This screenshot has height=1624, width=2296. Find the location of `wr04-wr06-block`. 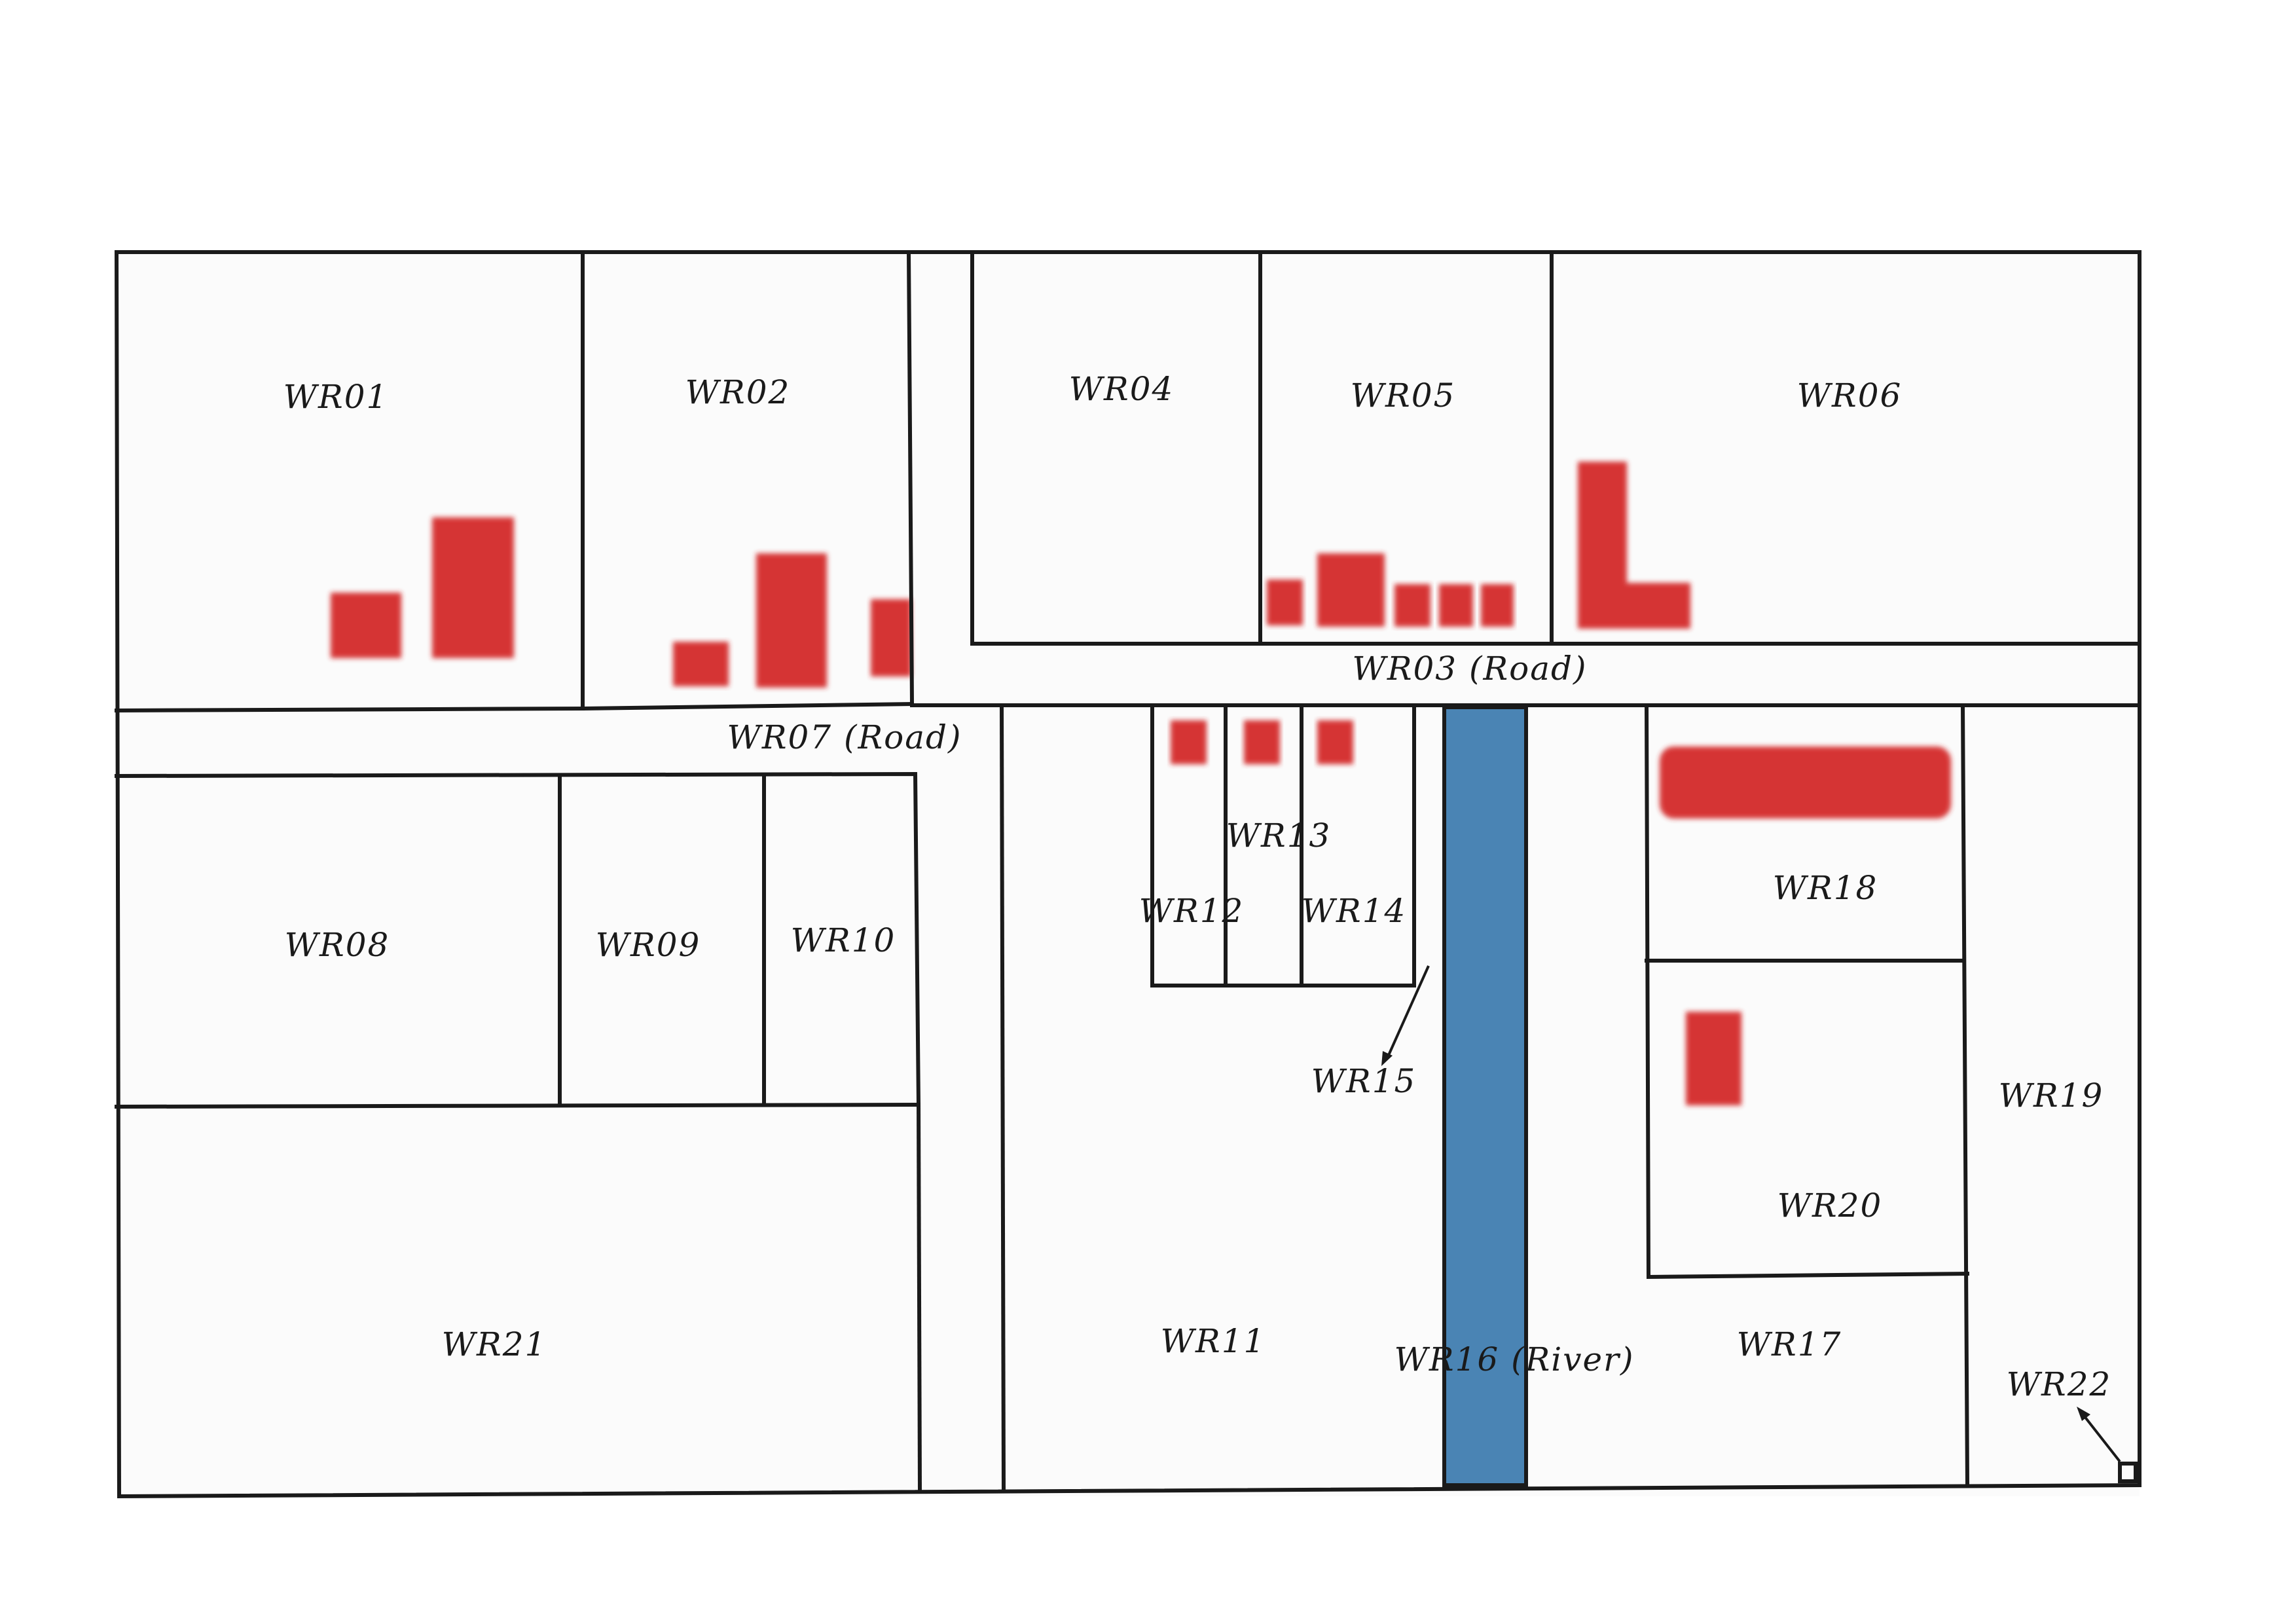

wr04-wr06-block is located at coordinates (1555, 448).